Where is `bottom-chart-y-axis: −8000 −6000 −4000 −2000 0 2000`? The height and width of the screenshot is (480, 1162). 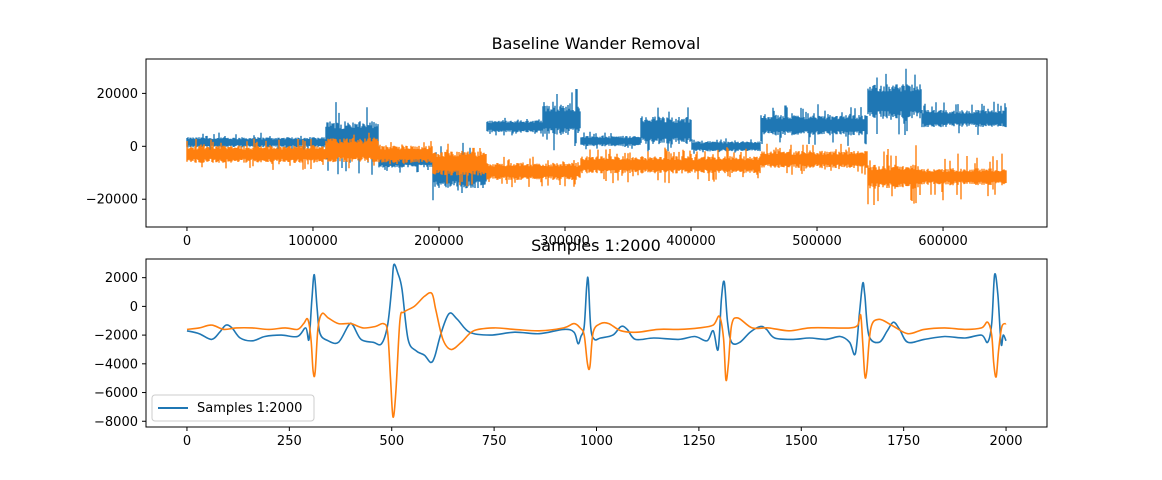 bottom-chart-y-axis: −8000 −6000 −4000 −2000 0 2000 is located at coordinates (120, 350).